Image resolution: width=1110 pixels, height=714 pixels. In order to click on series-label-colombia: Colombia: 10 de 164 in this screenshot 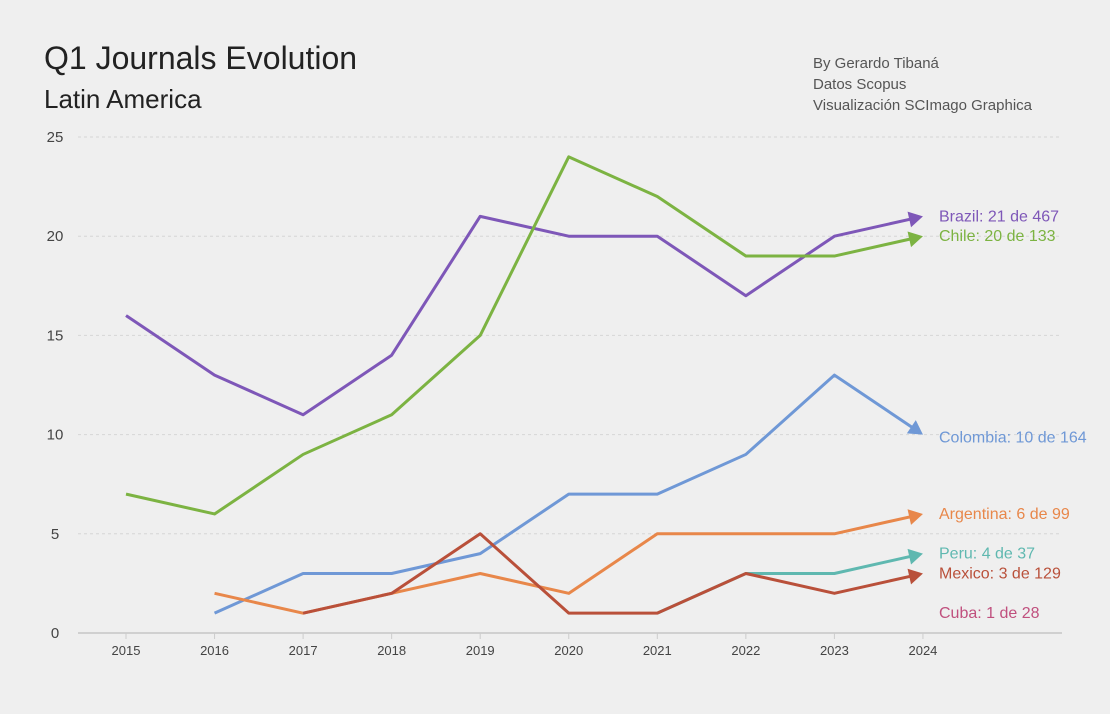, I will do `click(1013, 438)`.